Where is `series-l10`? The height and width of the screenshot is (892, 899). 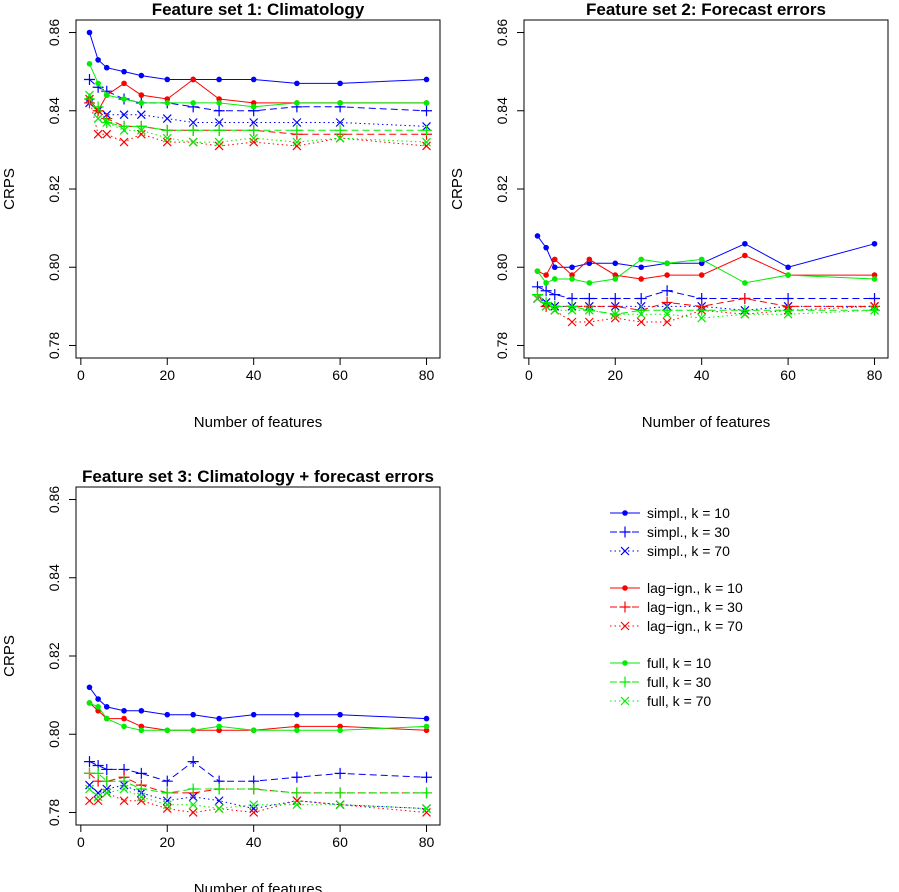 series-l10 is located at coordinates (258, 95).